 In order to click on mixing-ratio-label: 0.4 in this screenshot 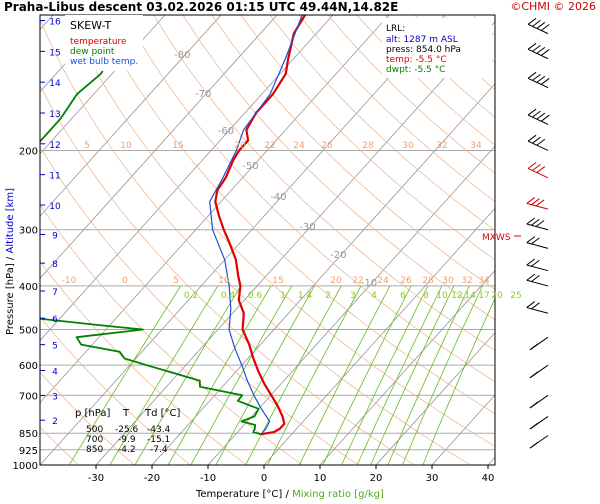, I will do `click(228, 296)`.